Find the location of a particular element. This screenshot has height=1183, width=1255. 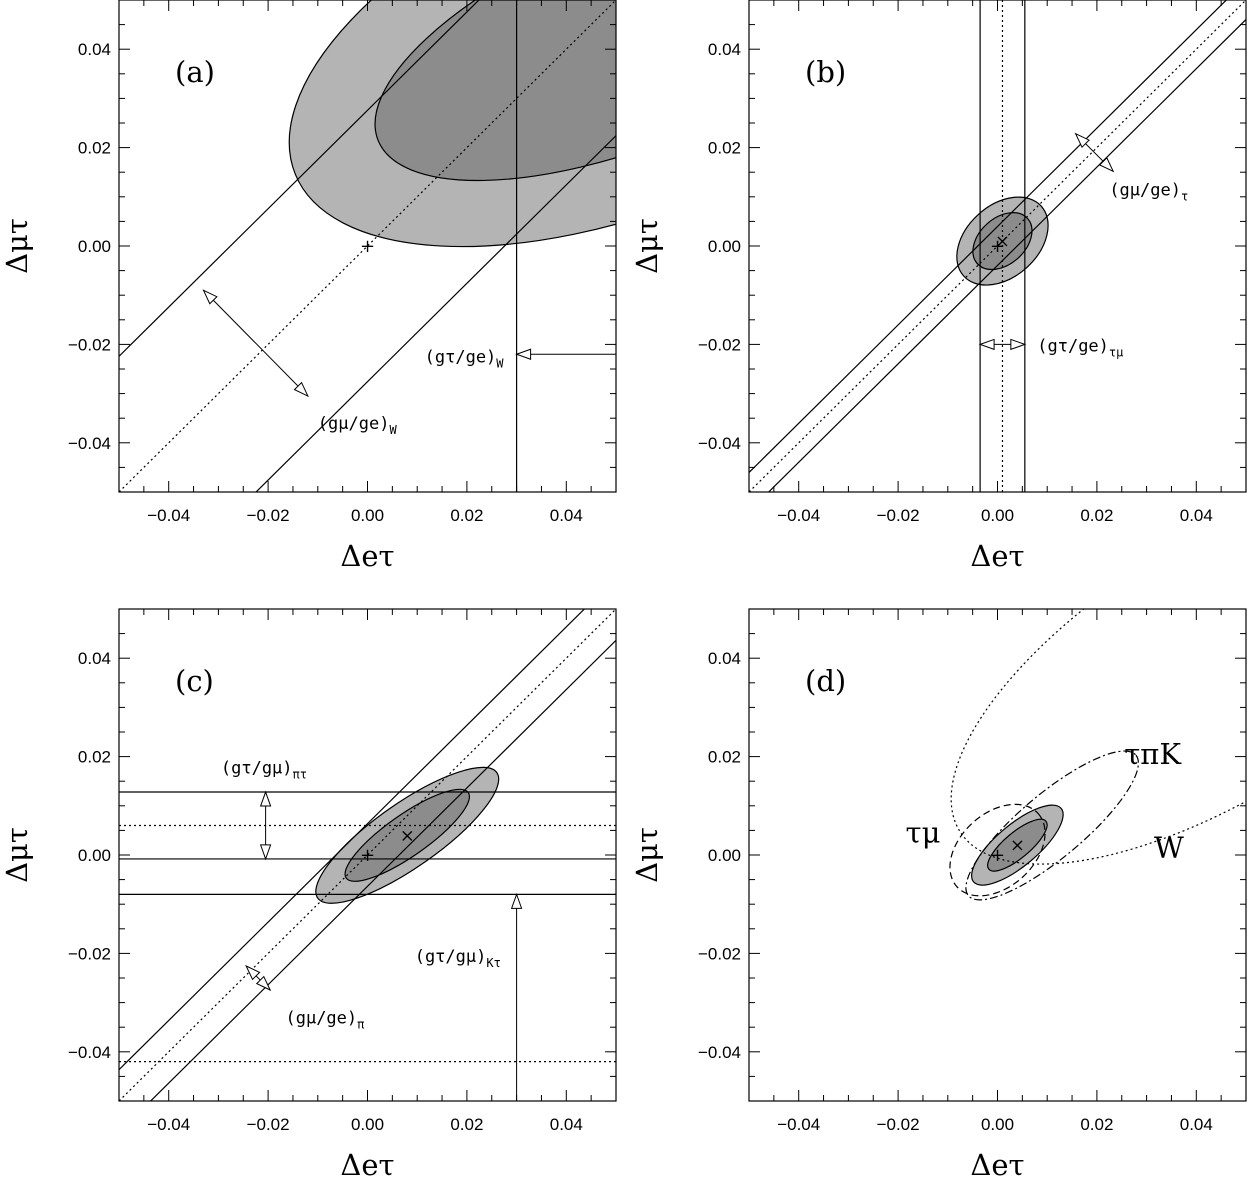

band-label-gmu-ge-w: (gμ/ge)W is located at coordinates (358, 425).